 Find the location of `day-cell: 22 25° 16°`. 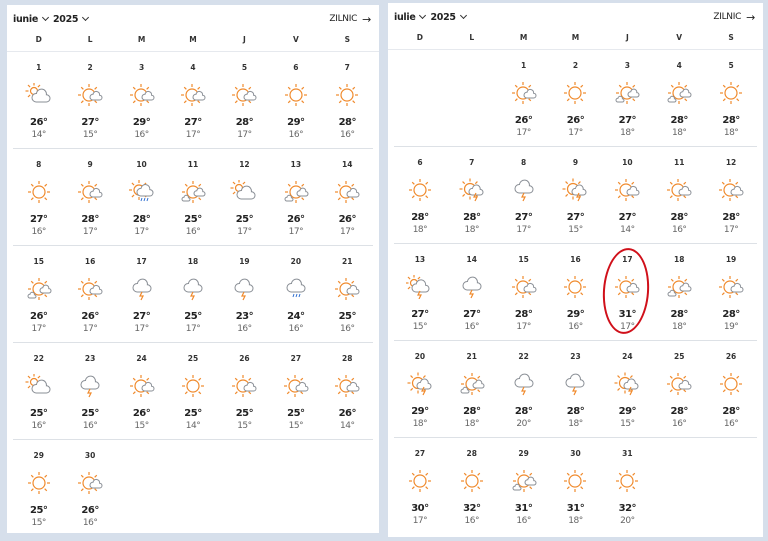

day-cell: 22 25° 16° is located at coordinates (38, 391).